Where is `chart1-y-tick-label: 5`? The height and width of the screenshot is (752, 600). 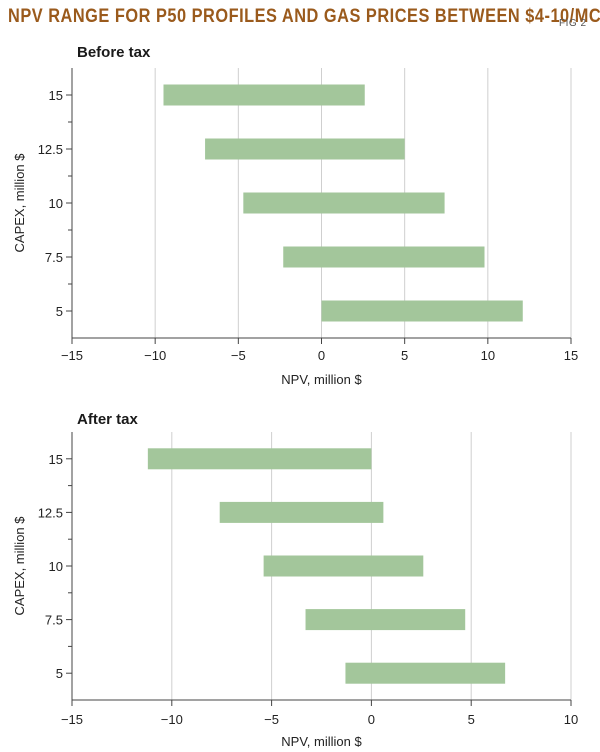
chart1-y-tick-label: 5 is located at coordinates (59, 311).